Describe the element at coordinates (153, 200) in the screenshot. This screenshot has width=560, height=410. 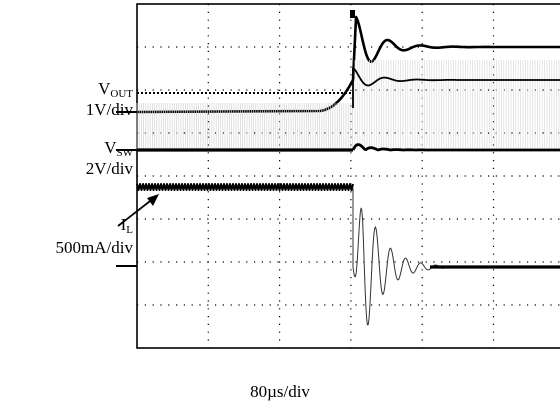
I see `il-arrow-head` at that location.